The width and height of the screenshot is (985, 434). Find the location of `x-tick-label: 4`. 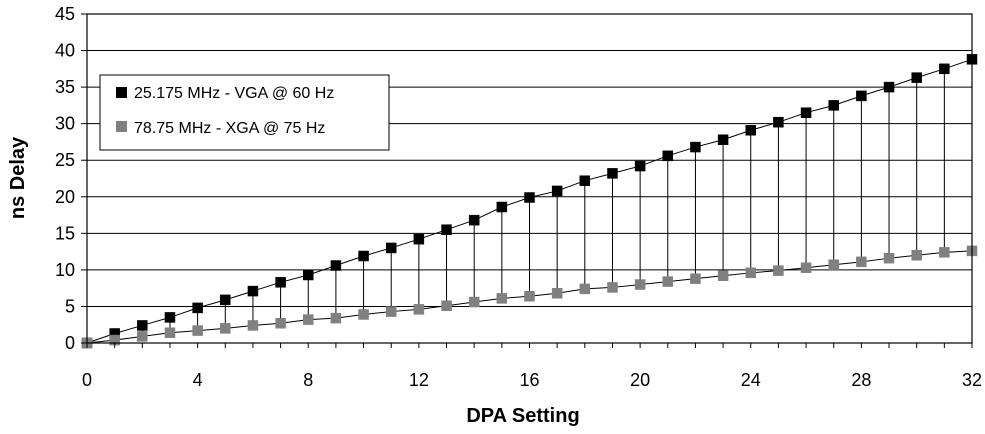

x-tick-label: 4 is located at coordinates (198, 380).